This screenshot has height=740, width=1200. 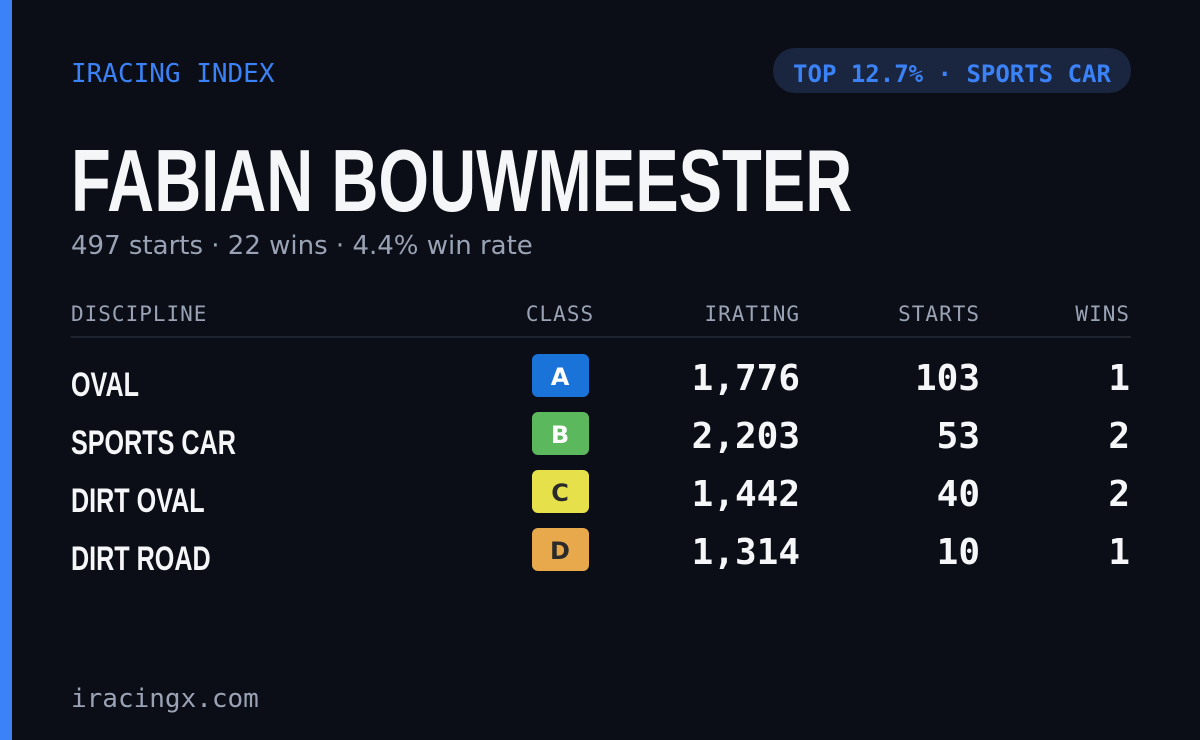 I want to click on class-letter: D, so click(x=560, y=551).